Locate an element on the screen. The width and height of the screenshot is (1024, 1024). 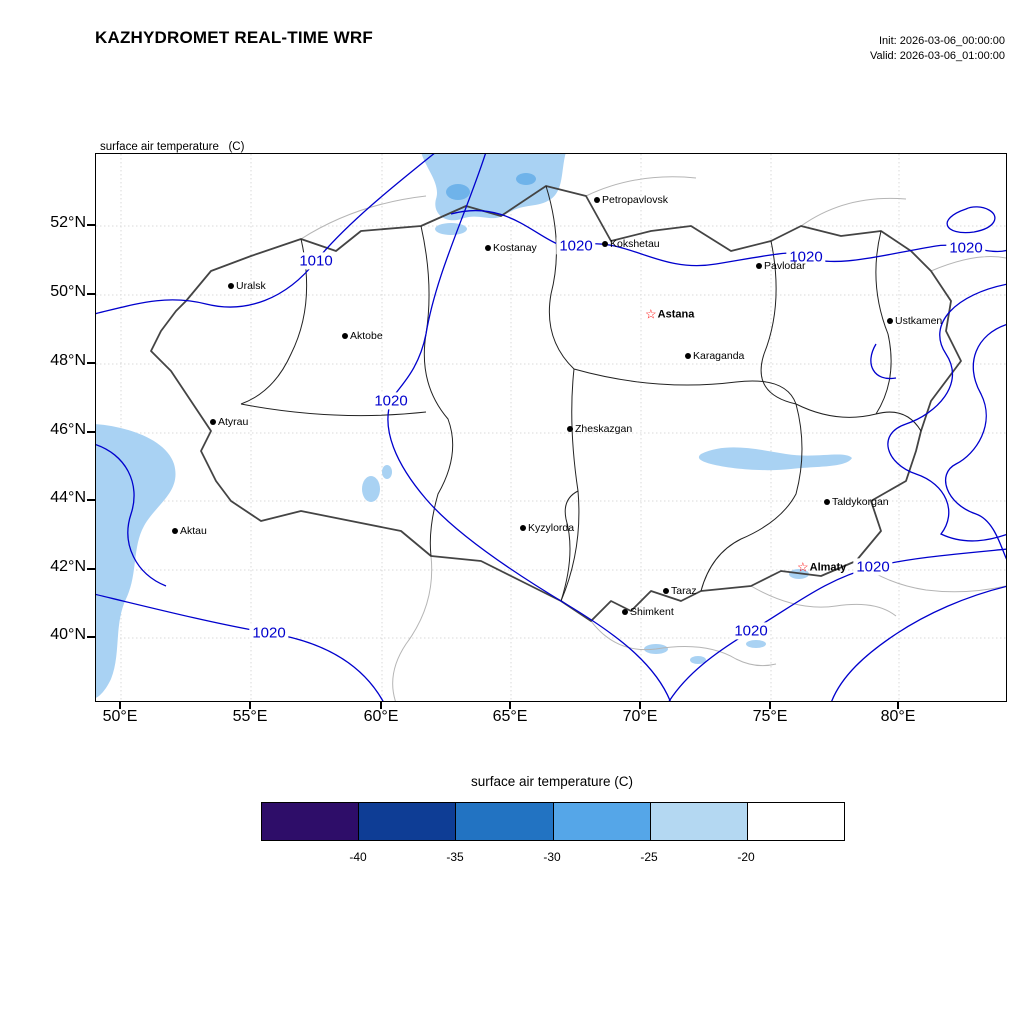
city-uralsk: Uralsk is located at coordinates (247, 286).